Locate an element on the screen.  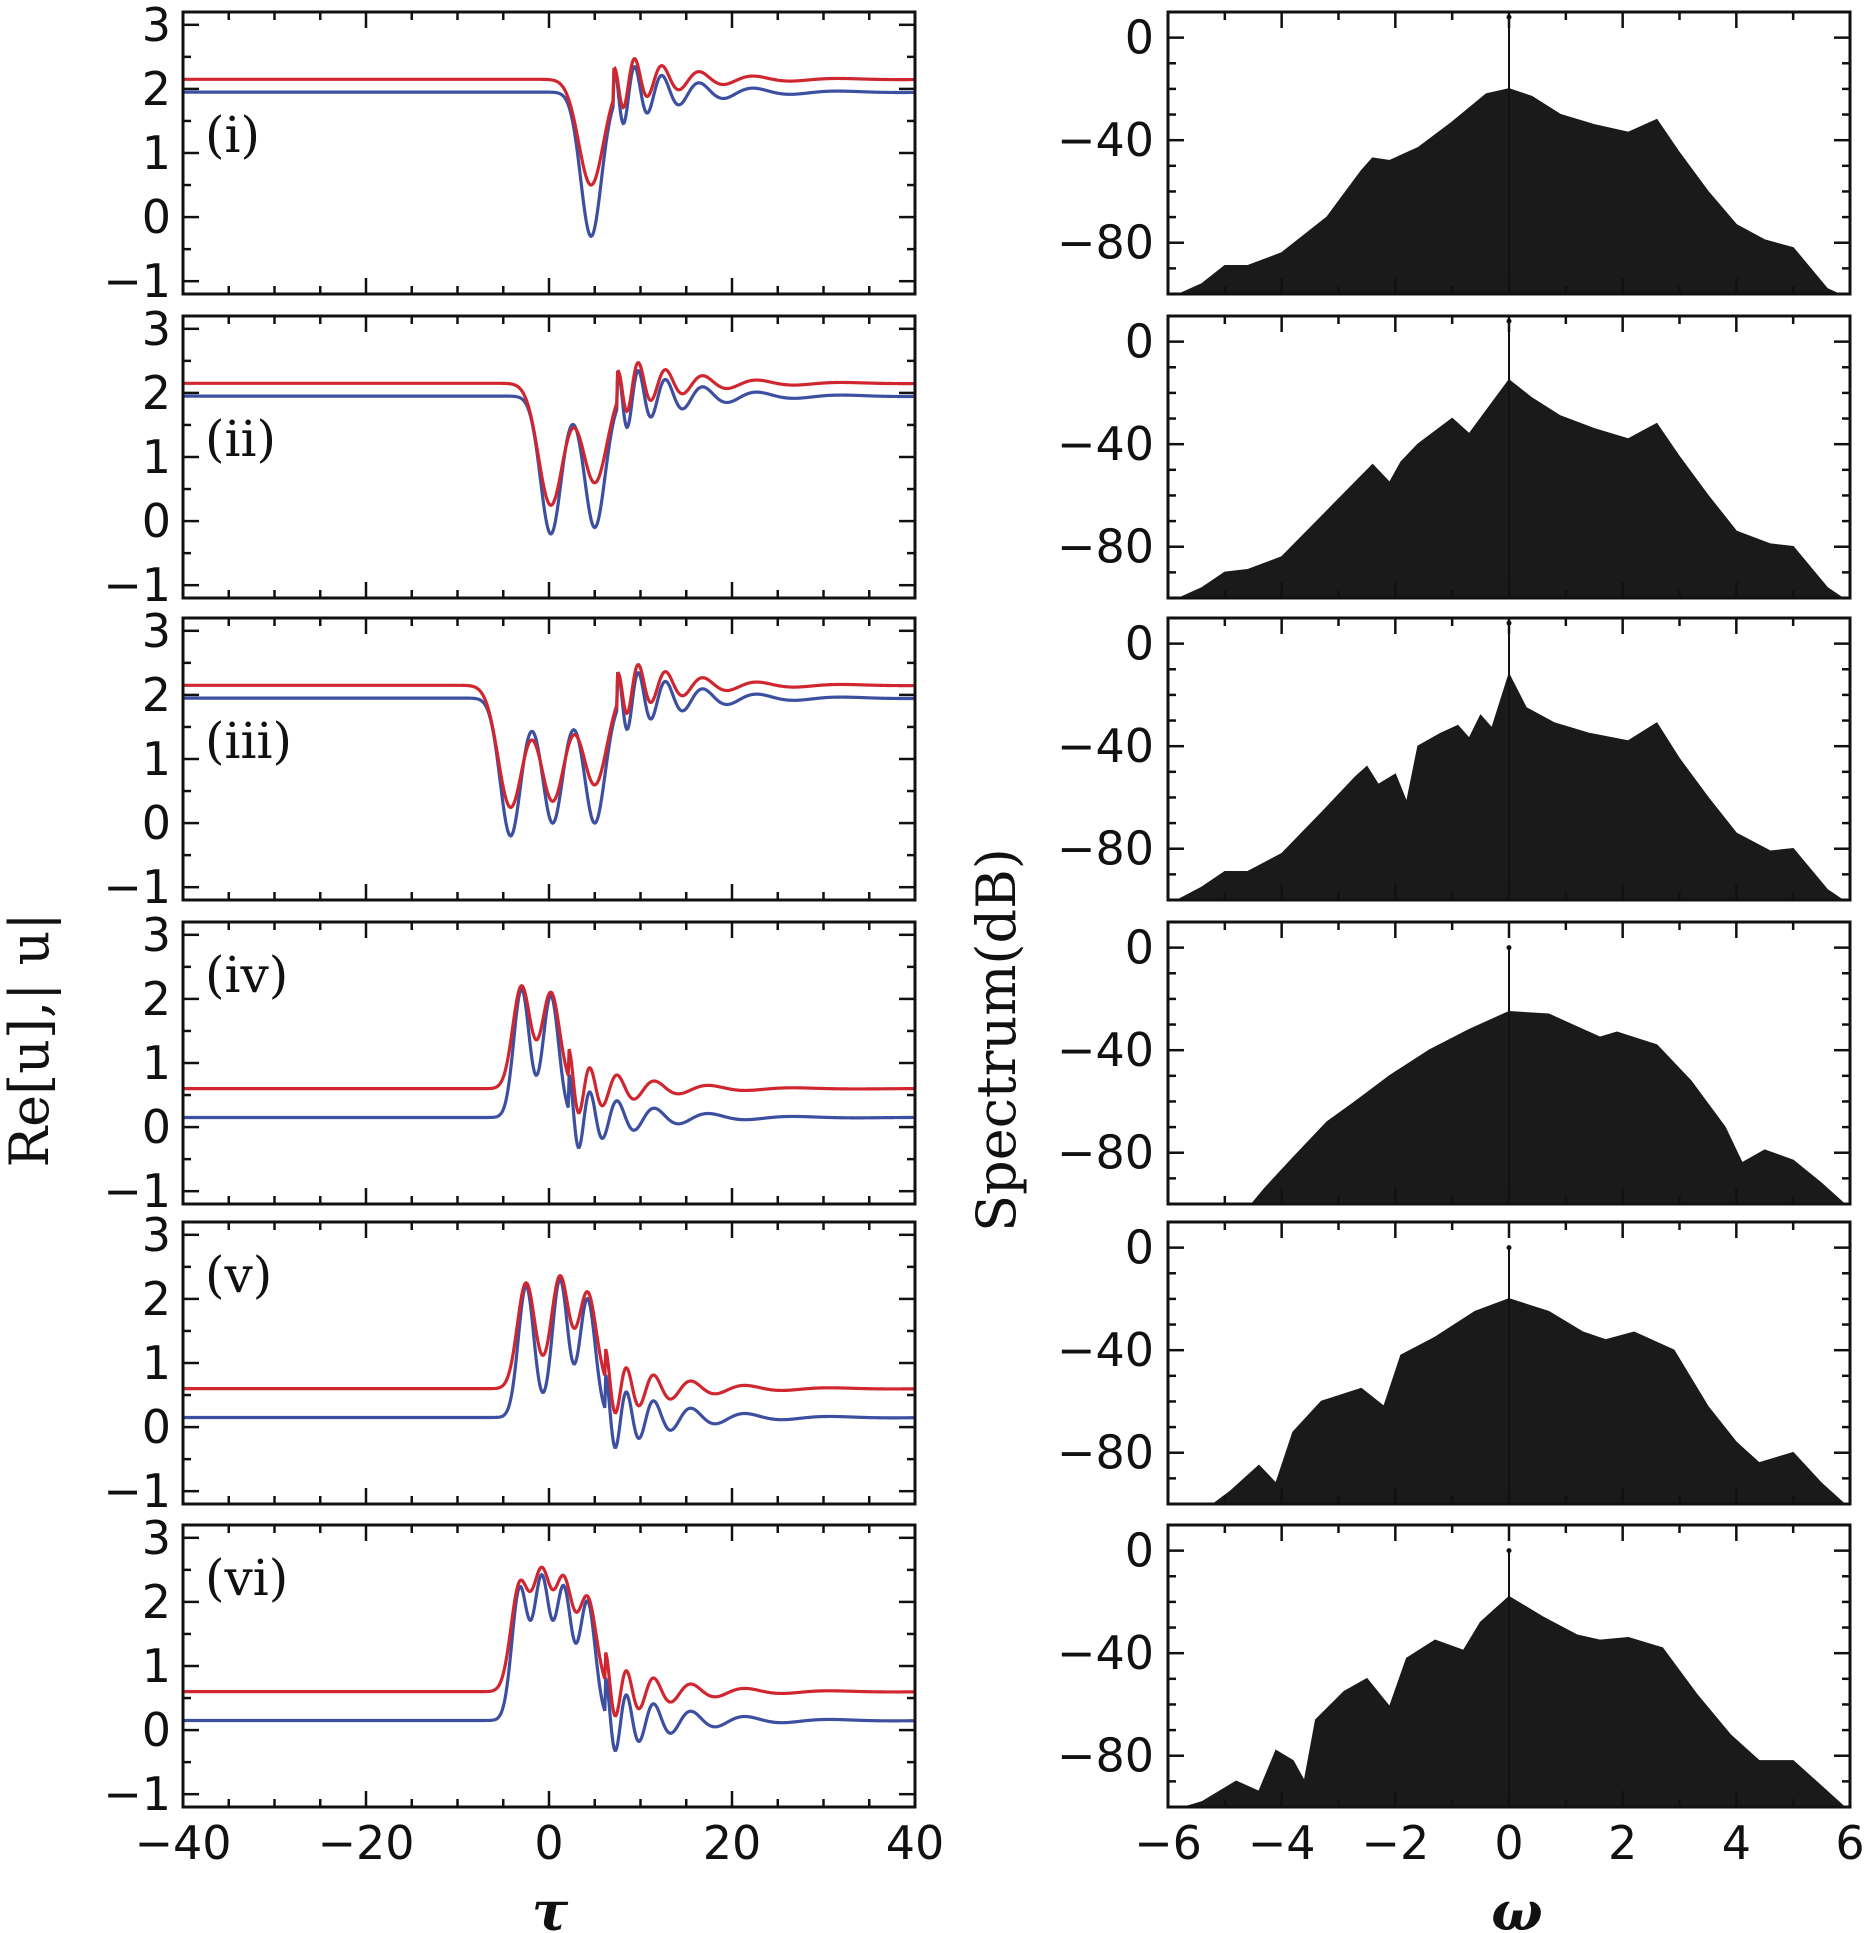
time-panel-3: −1 0 1 2 3 (iii) is located at coordinates (510, 759).